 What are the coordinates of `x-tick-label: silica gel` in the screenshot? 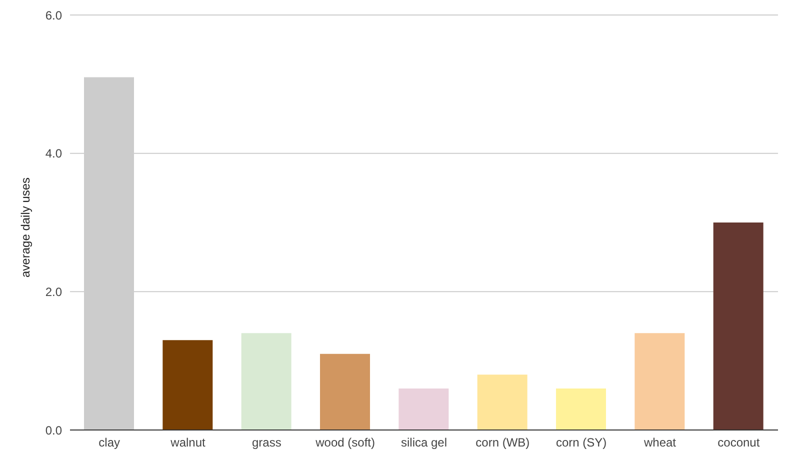 It's located at (424, 443).